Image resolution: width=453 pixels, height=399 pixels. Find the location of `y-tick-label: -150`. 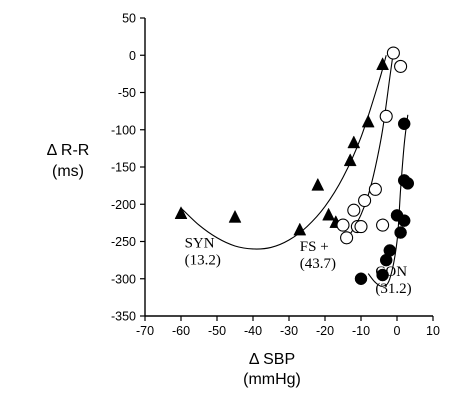

y-tick-label: -150 is located at coordinates (123, 168).